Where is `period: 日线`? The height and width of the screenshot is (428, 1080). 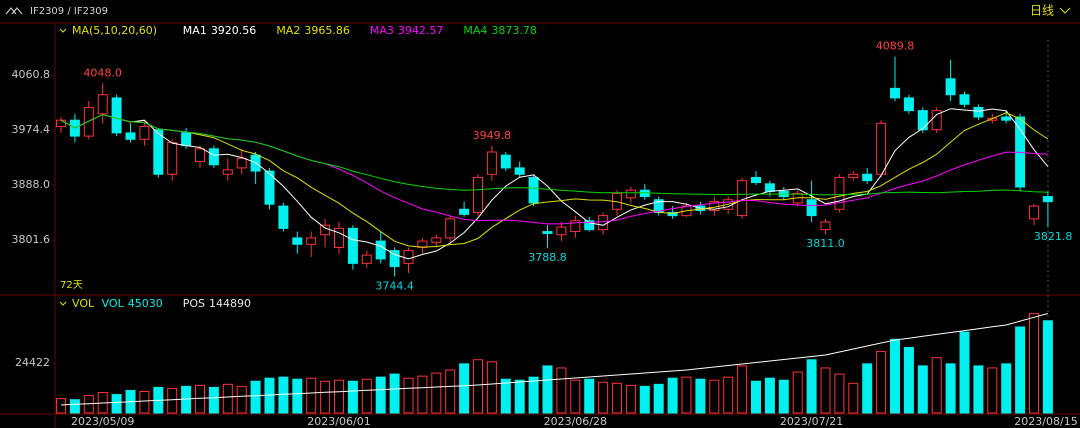
period: 日线 is located at coordinates (1042, 11).